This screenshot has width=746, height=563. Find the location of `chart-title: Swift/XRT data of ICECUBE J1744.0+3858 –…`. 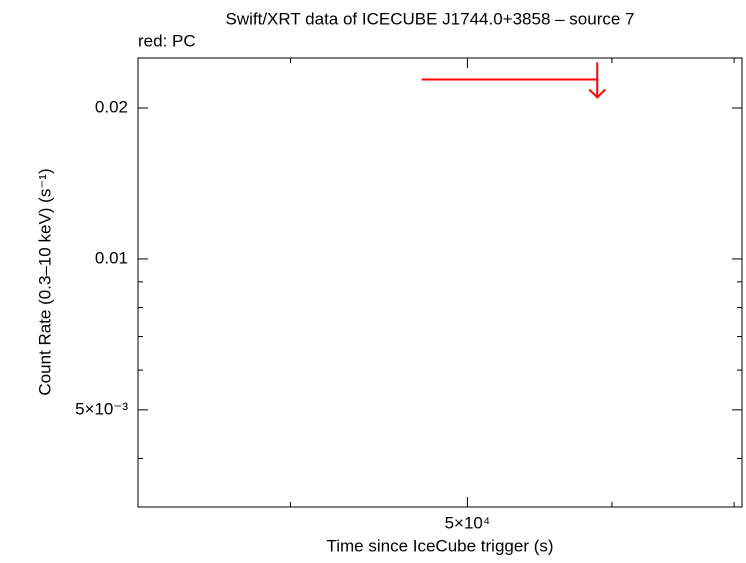

chart-title: Swift/XRT data of ICECUBE J1744.0+3858 –… is located at coordinates (429, 18).